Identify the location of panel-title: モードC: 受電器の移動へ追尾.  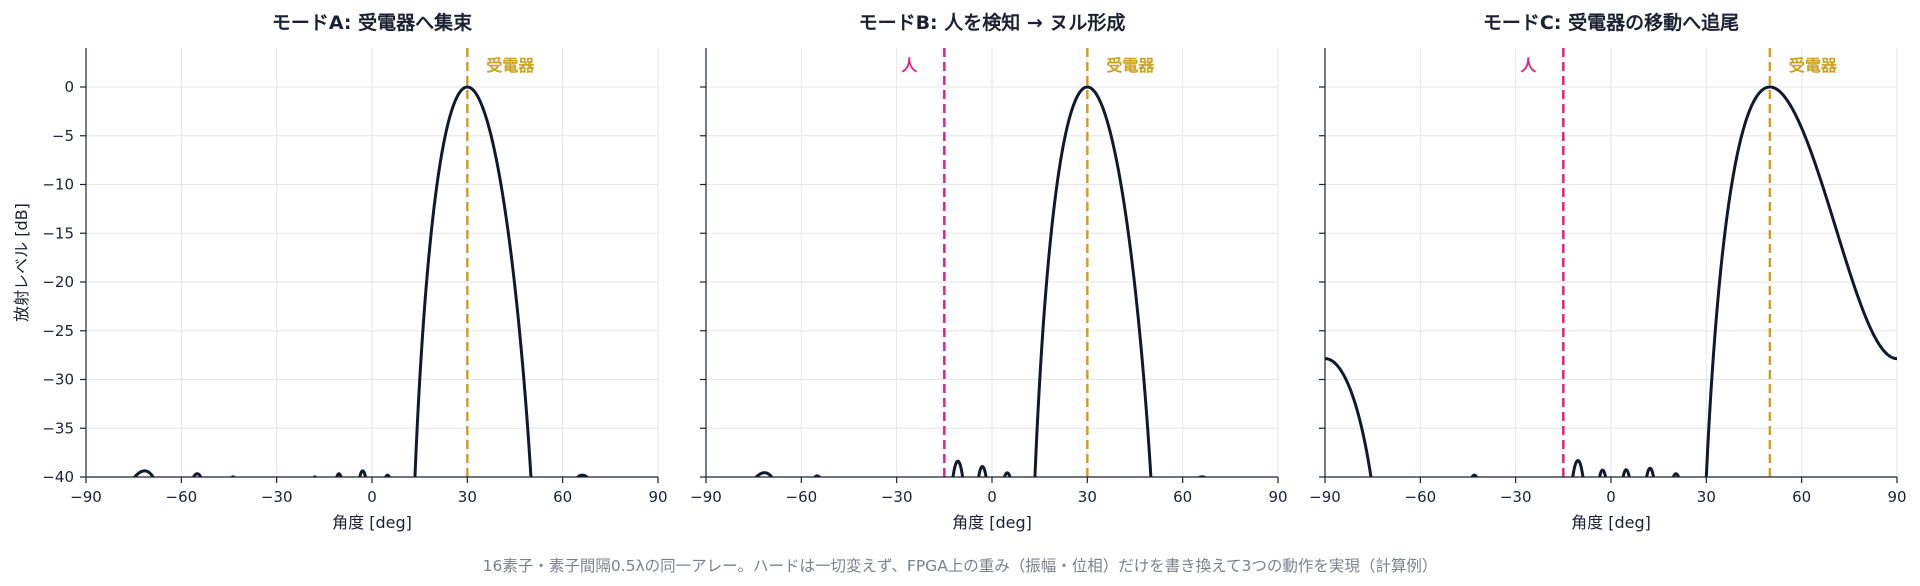
(1611, 22).